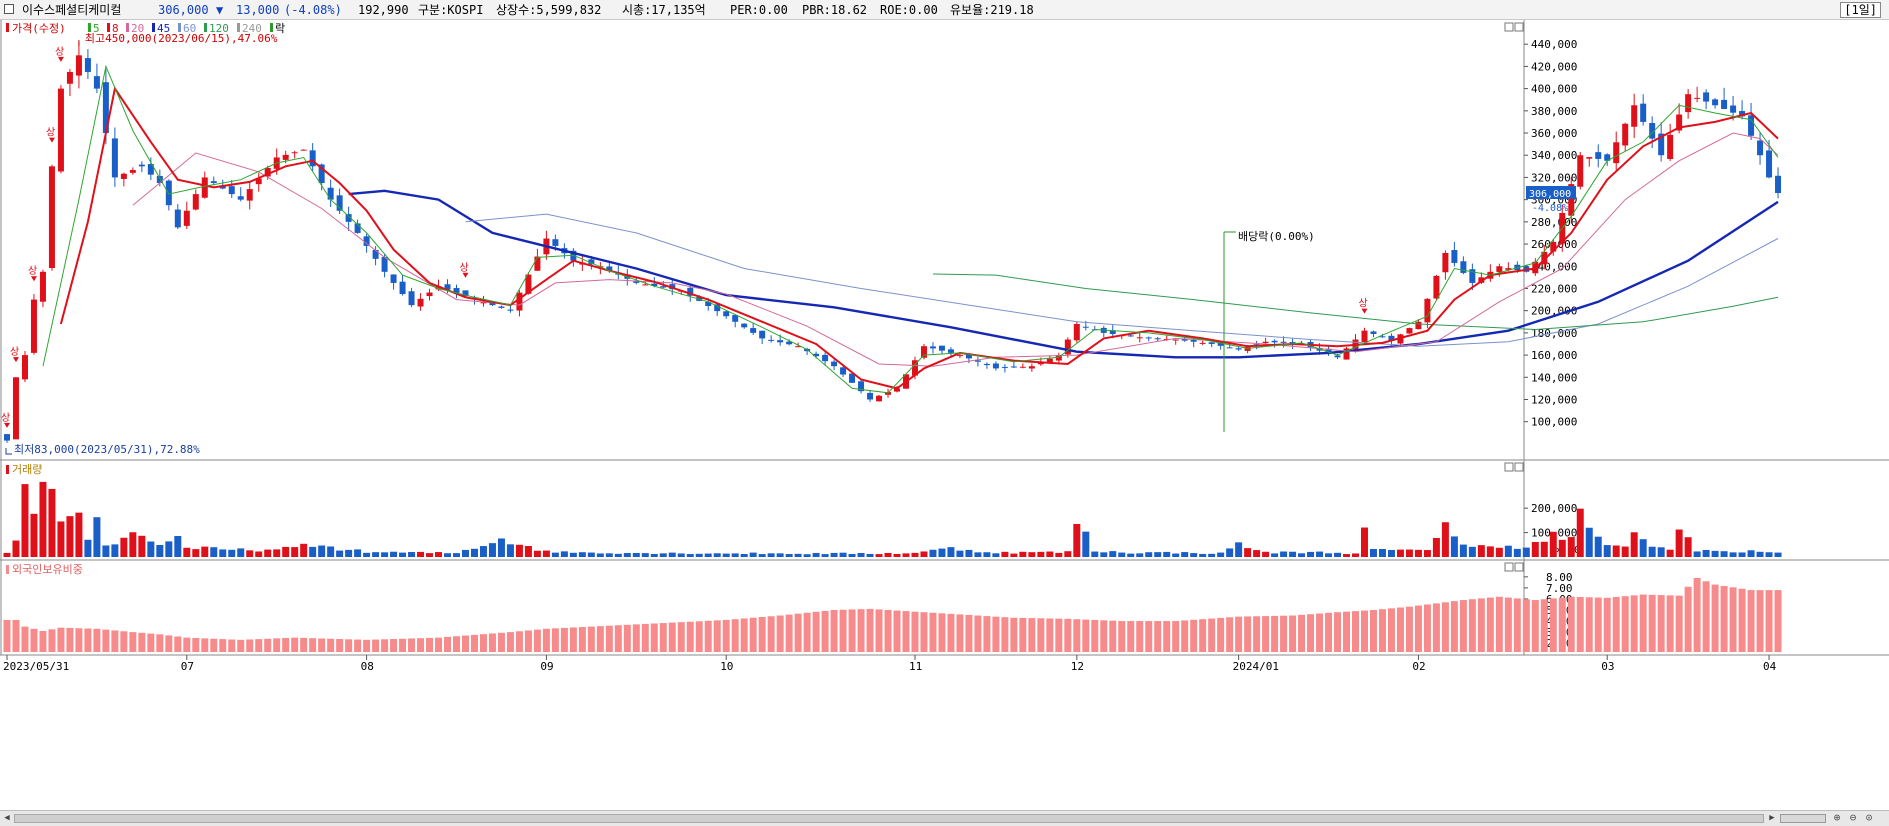  What do you see at coordinates (7, 818) in the screenshot?
I see `scroll-left-icon: ◀` at bounding box center [7, 818].